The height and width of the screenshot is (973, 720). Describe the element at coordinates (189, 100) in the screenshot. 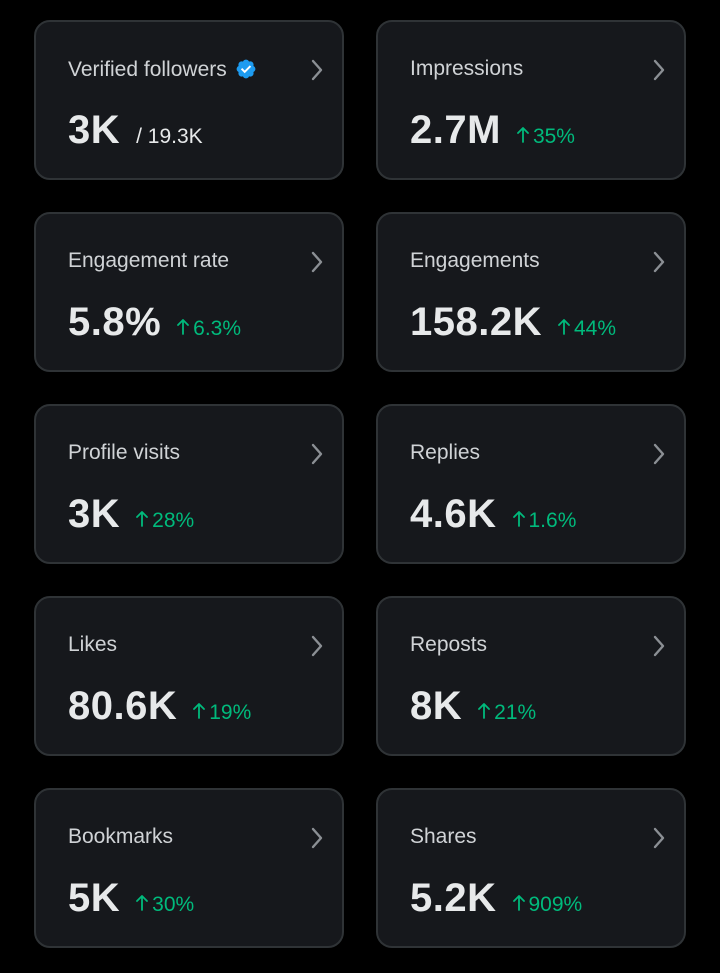

I see `card-verified-followers: Verified followers 3K / 19.3K` at that location.